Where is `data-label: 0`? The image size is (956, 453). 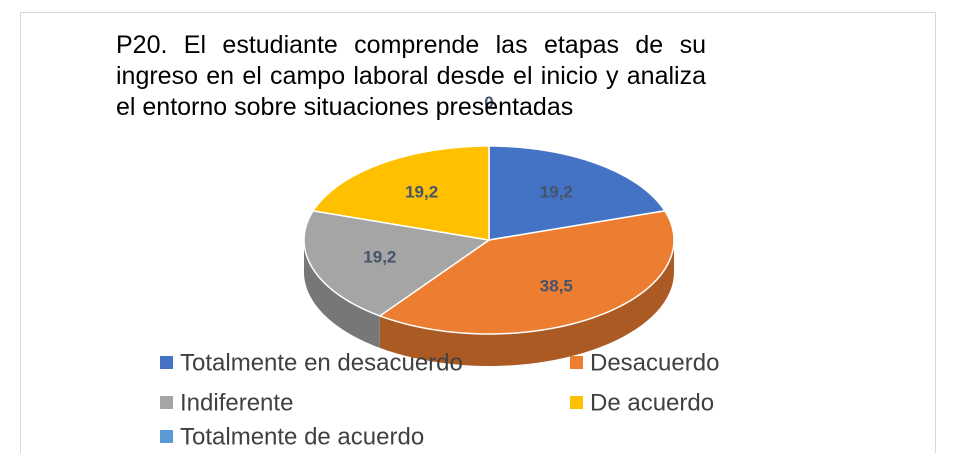
data-label: 0 is located at coordinates (488, 102).